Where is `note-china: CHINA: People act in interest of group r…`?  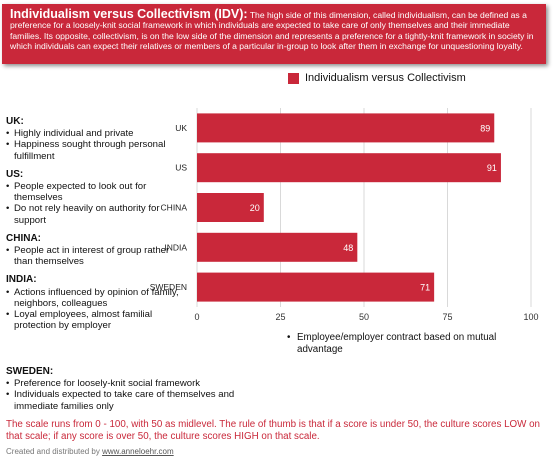 note-china: CHINA: People act in interest of group r… is located at coordinates (97, 250).